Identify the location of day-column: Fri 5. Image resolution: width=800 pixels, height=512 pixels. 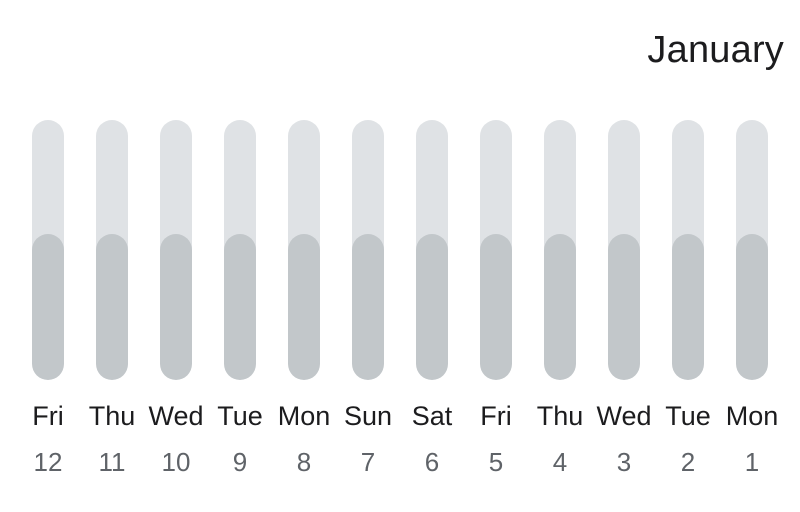
(496, 300).